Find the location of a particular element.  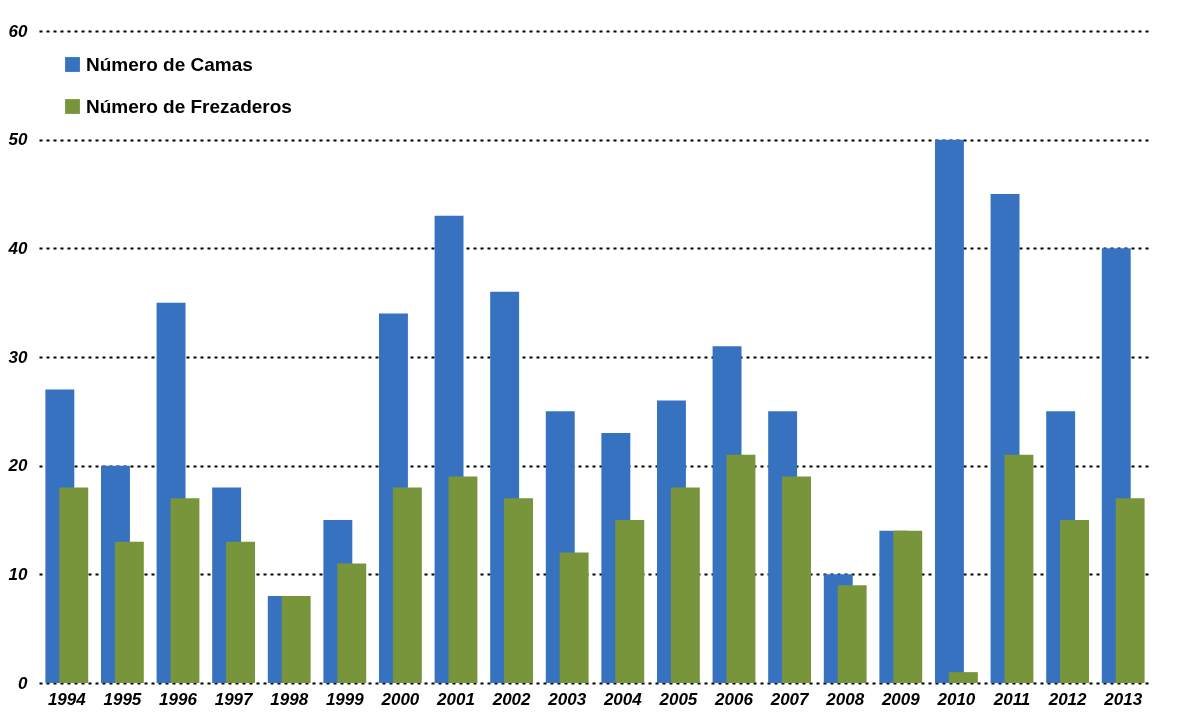

x-tick-label: 2012 is located at coordinates (1067, 699).